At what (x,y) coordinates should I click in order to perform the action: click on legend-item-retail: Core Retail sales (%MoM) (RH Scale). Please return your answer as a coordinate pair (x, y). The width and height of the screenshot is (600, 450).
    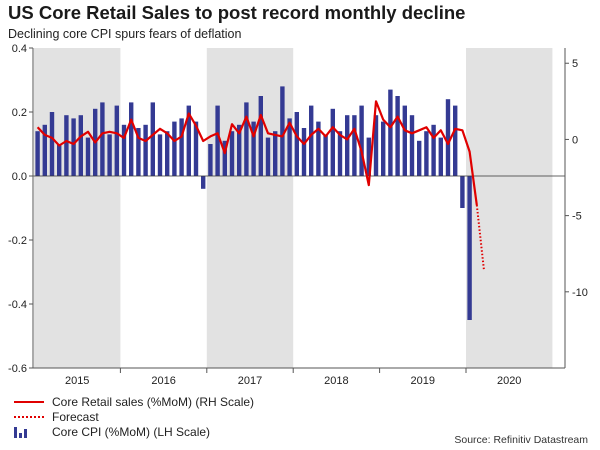
    Looking at the image, I should click on (133, 401).